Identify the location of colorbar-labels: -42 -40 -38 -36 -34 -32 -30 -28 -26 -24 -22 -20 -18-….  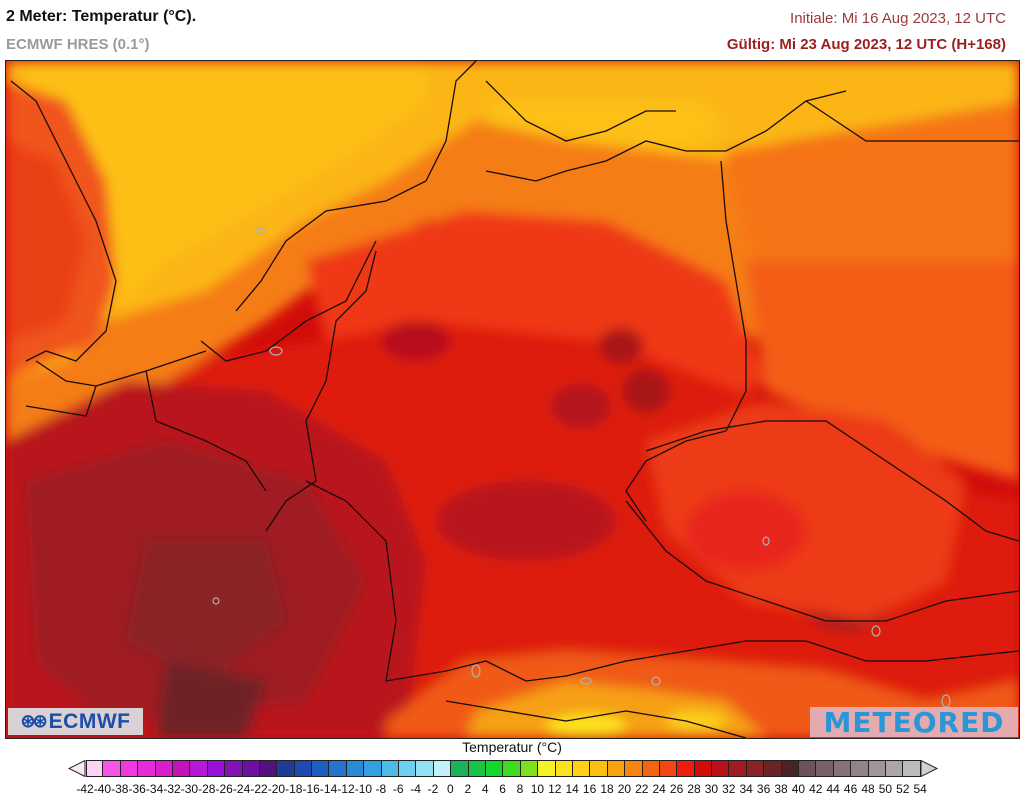
(512, 790).